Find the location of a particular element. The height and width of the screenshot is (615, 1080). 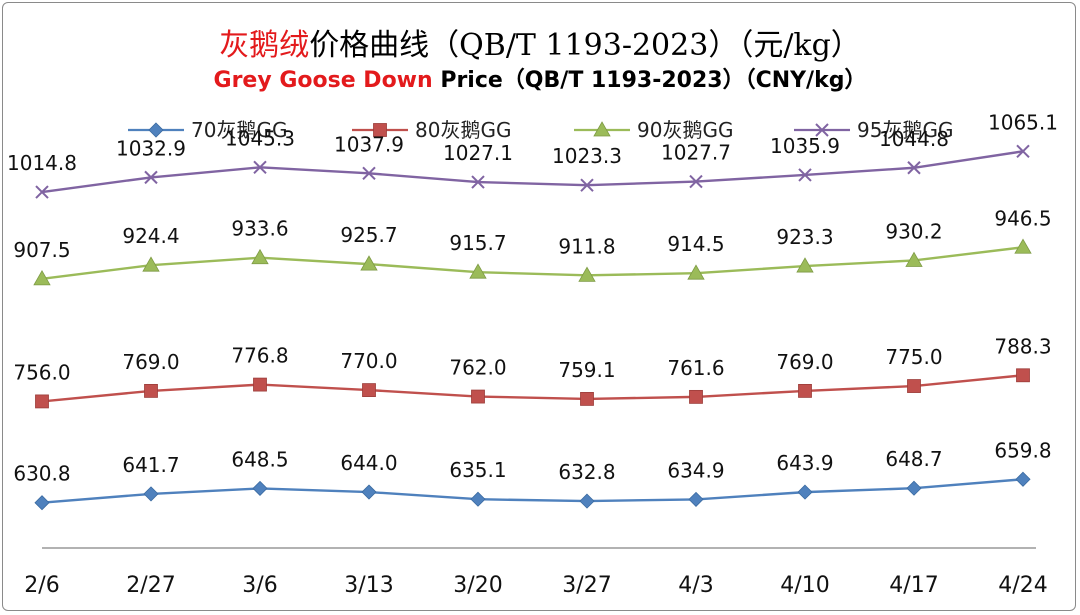

data-label: 924.4 is located at coordinates (150, 236).